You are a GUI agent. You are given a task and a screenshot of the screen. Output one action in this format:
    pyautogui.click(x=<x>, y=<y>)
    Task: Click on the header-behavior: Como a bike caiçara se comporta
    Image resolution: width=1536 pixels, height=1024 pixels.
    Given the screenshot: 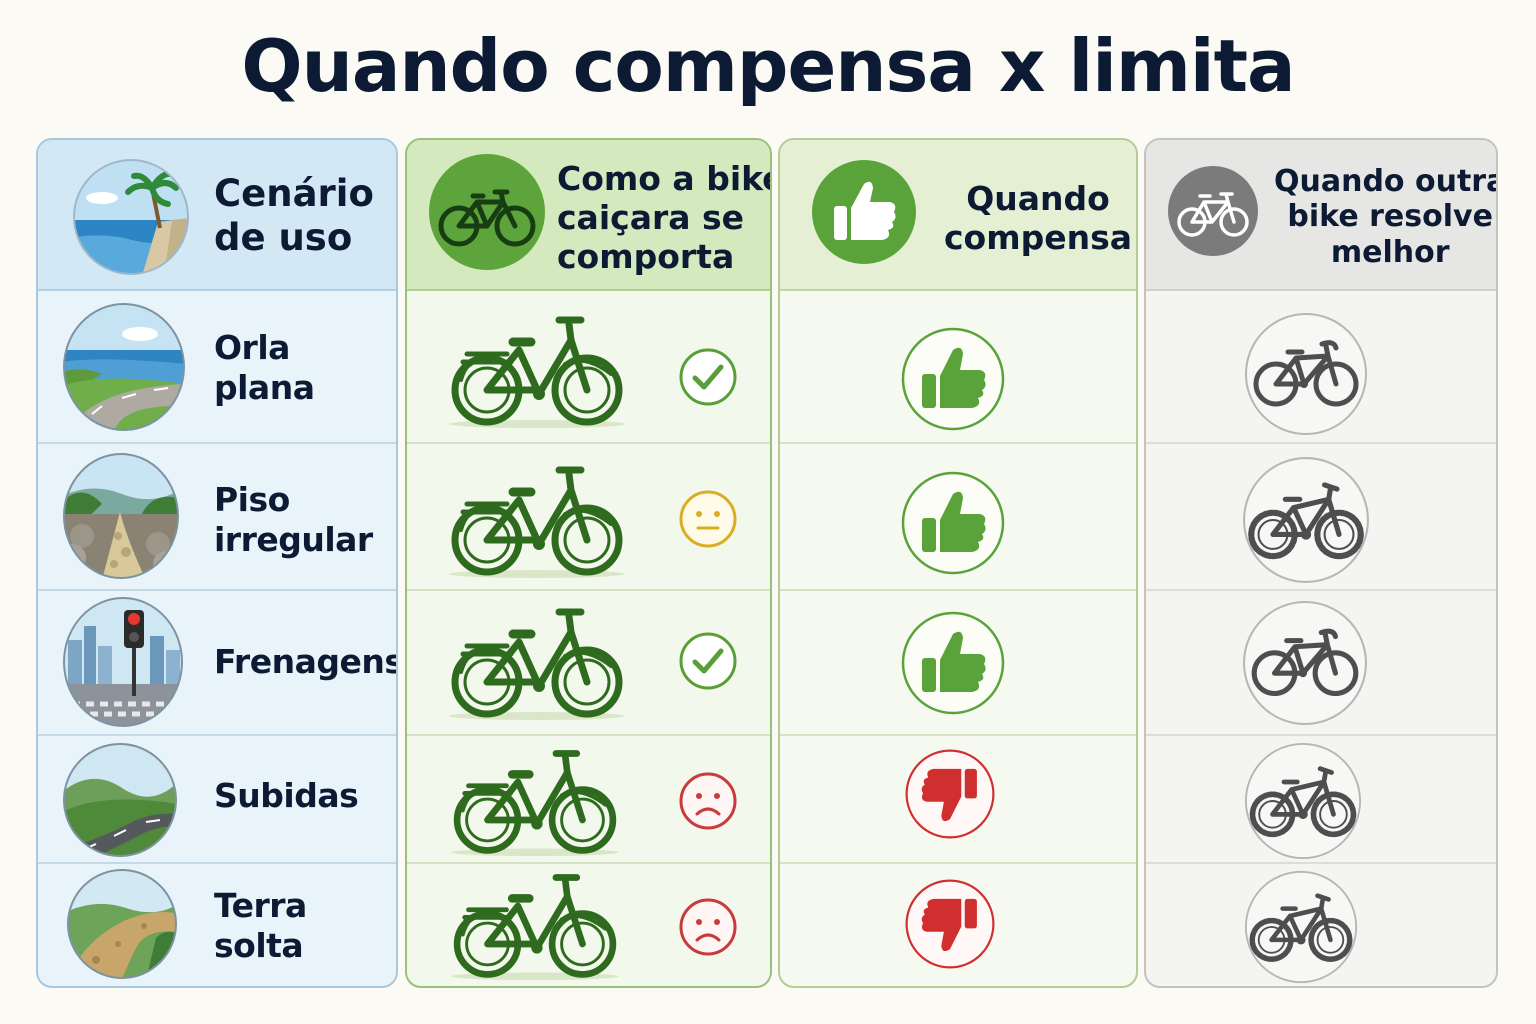 What is the action you would take?
    pyautogui.click(x=588, y=215)
    